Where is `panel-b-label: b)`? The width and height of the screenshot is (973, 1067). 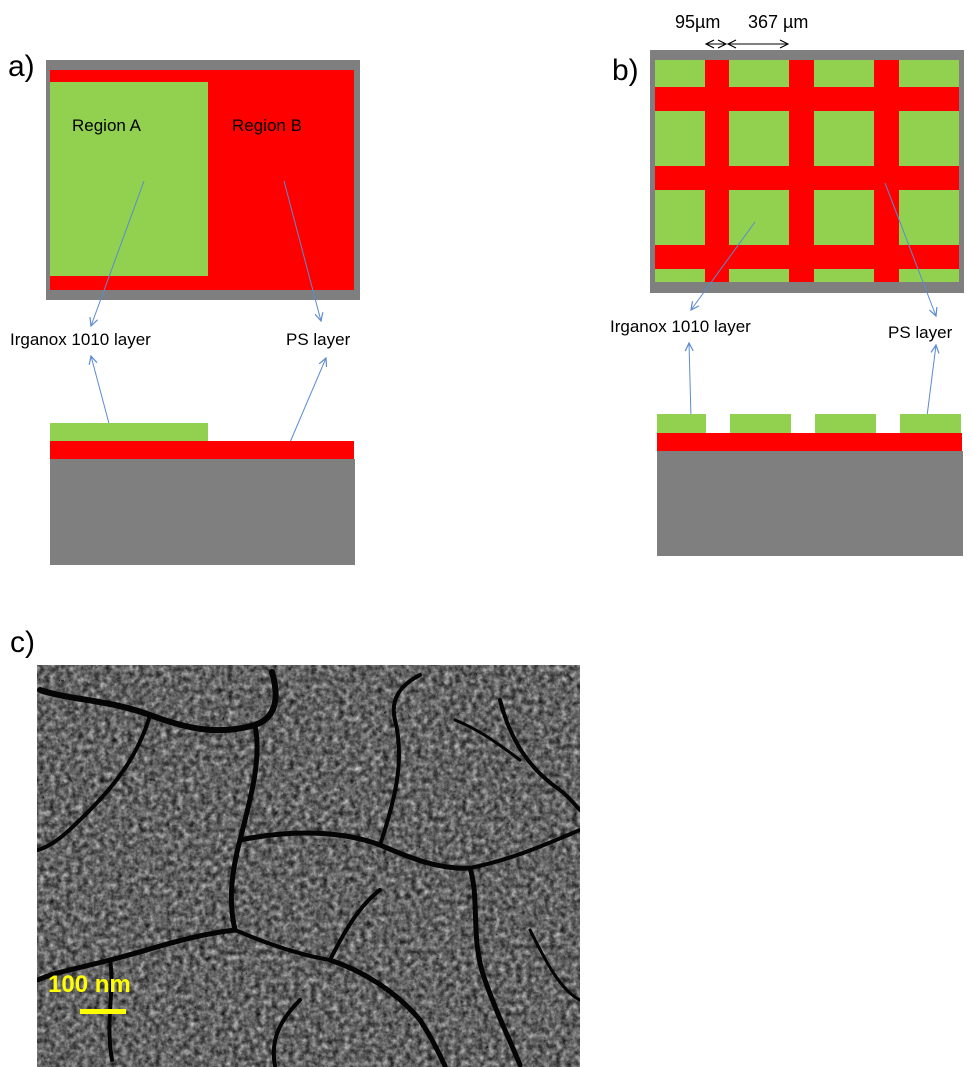
panel-b-label: b) is located at coordinates (625, 70).